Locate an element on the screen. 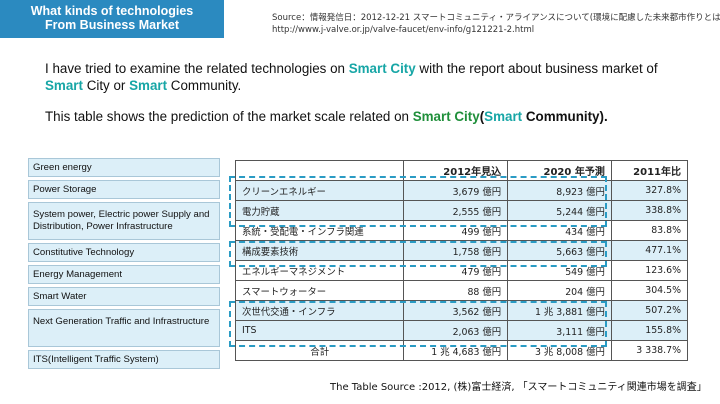  ratio-cell: 304.5% is located at coordinates (649, 290).